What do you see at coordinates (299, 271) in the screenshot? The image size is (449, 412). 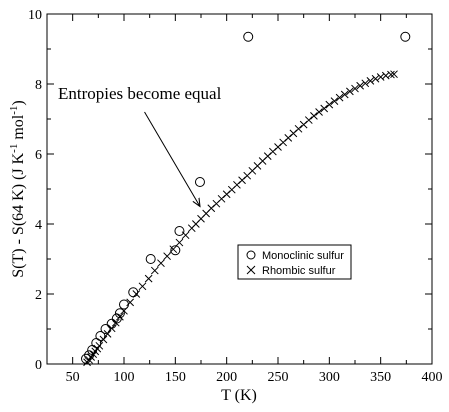 I see `legend-label-rhombic: Rhombic sulfur` at bounding box center [299, 271].